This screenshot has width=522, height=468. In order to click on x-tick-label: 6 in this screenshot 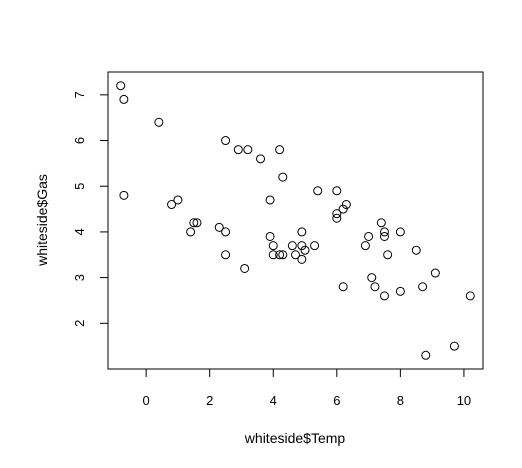, I will do `click(336, 400)`.